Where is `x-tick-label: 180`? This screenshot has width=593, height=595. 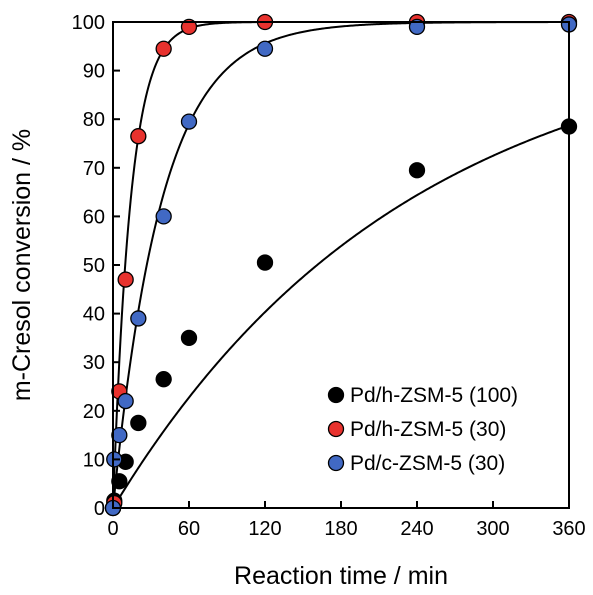 x-tick-label: 180 is located at coordinates (340, 529).